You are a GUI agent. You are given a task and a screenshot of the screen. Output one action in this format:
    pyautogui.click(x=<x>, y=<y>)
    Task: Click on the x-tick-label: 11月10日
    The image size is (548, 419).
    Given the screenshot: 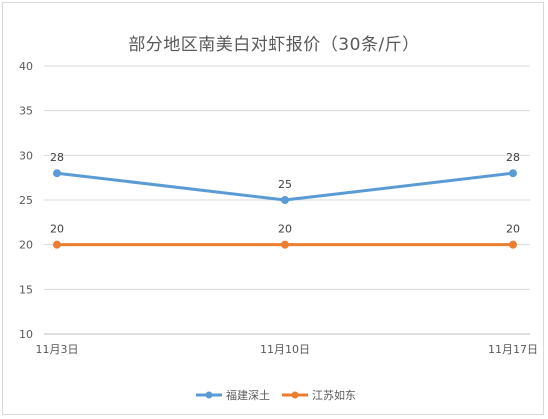 What is the action you would take?
    pyautogui.click(x=285, y=349)
    